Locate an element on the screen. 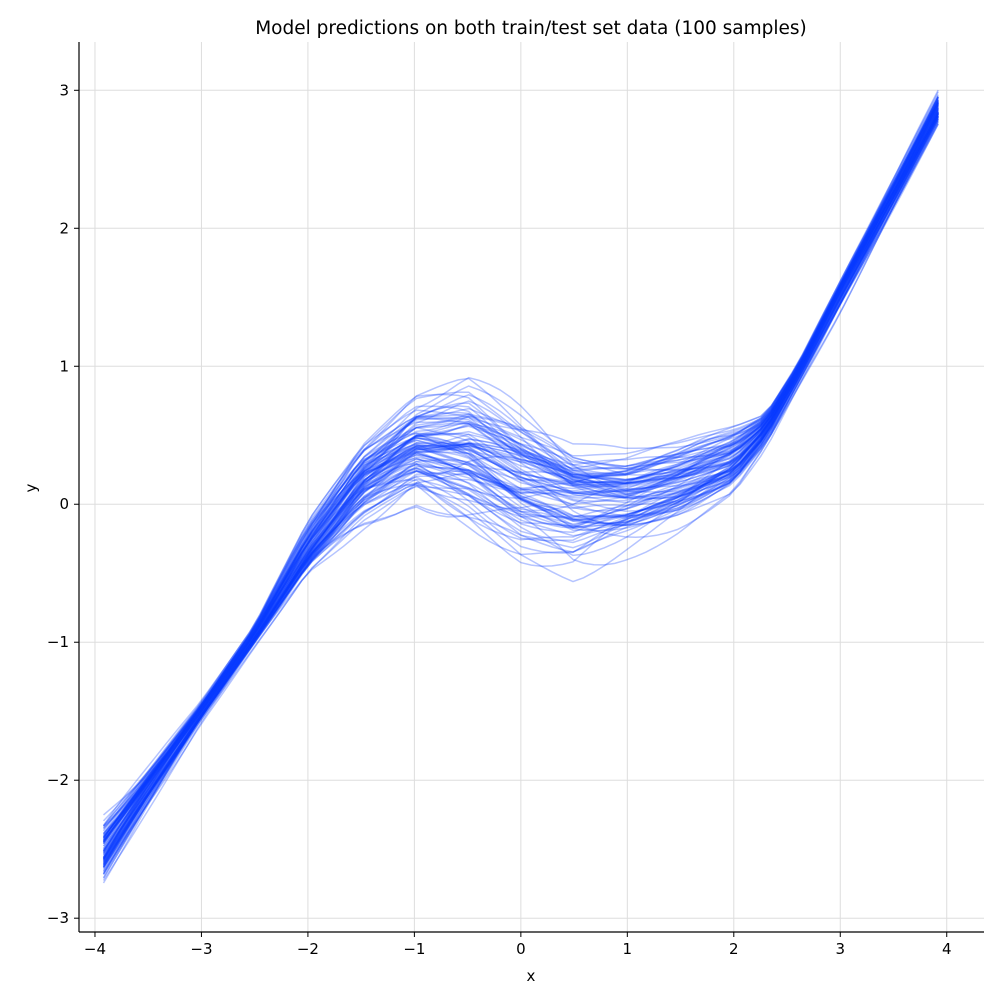  x-tick-label: −2 is located at coordinates (308, 949).